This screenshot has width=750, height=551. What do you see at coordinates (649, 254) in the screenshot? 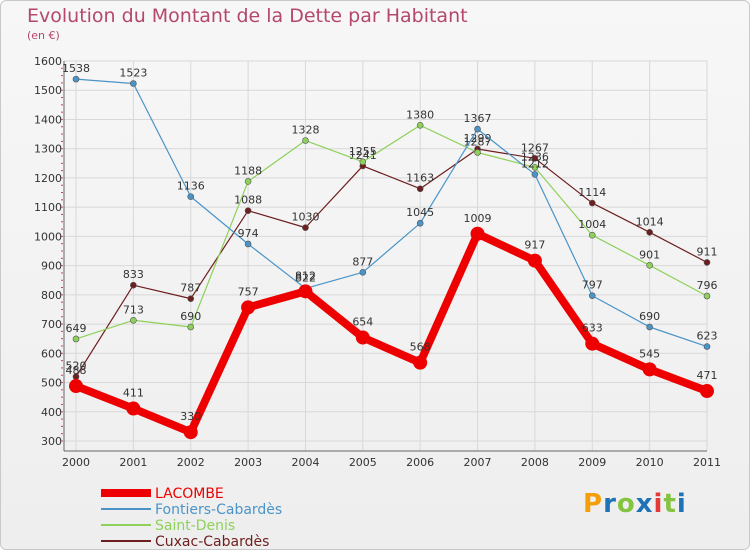
I see `data-label: 901` at bounding box center [649, 254].